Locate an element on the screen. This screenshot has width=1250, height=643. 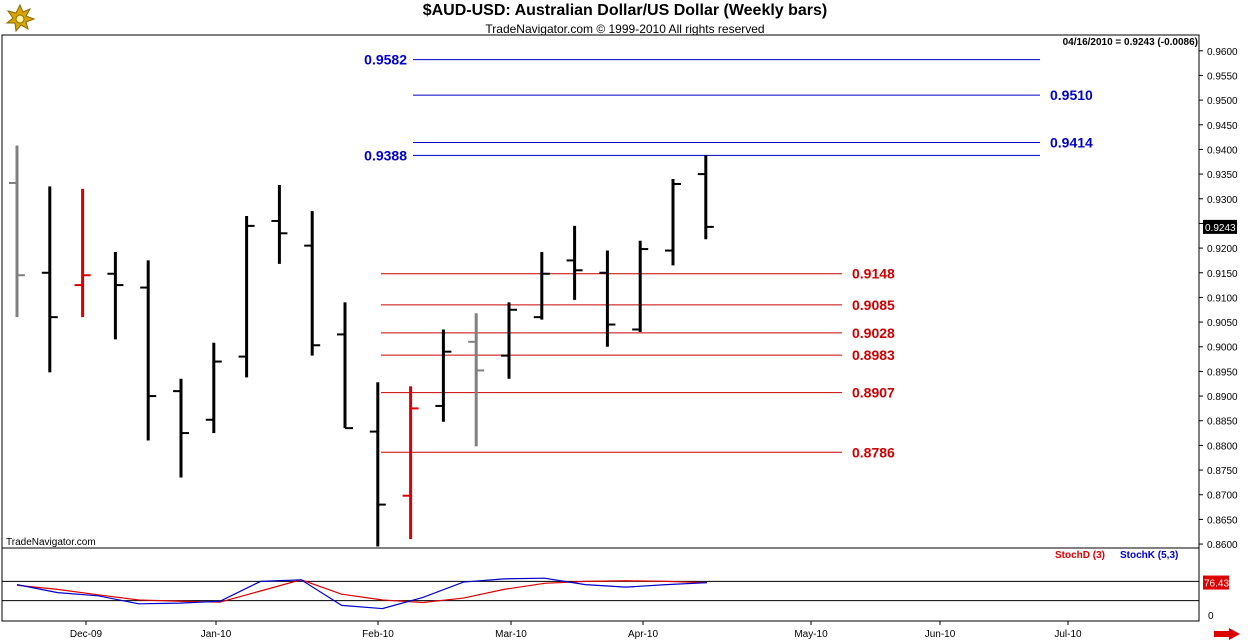
y-tick-label: 0.9500 is located at coordinates (1222, 101).